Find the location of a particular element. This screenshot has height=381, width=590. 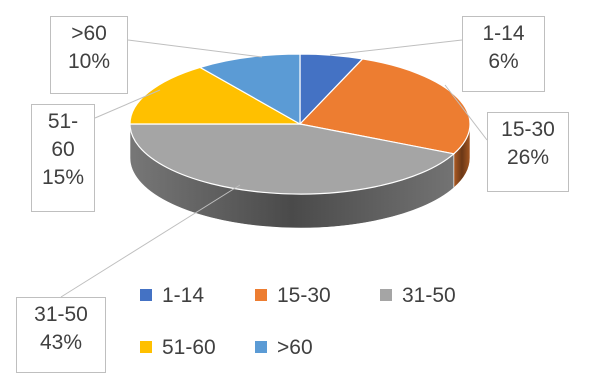

label-category: 15-30 is located at coordinates (528, 129).